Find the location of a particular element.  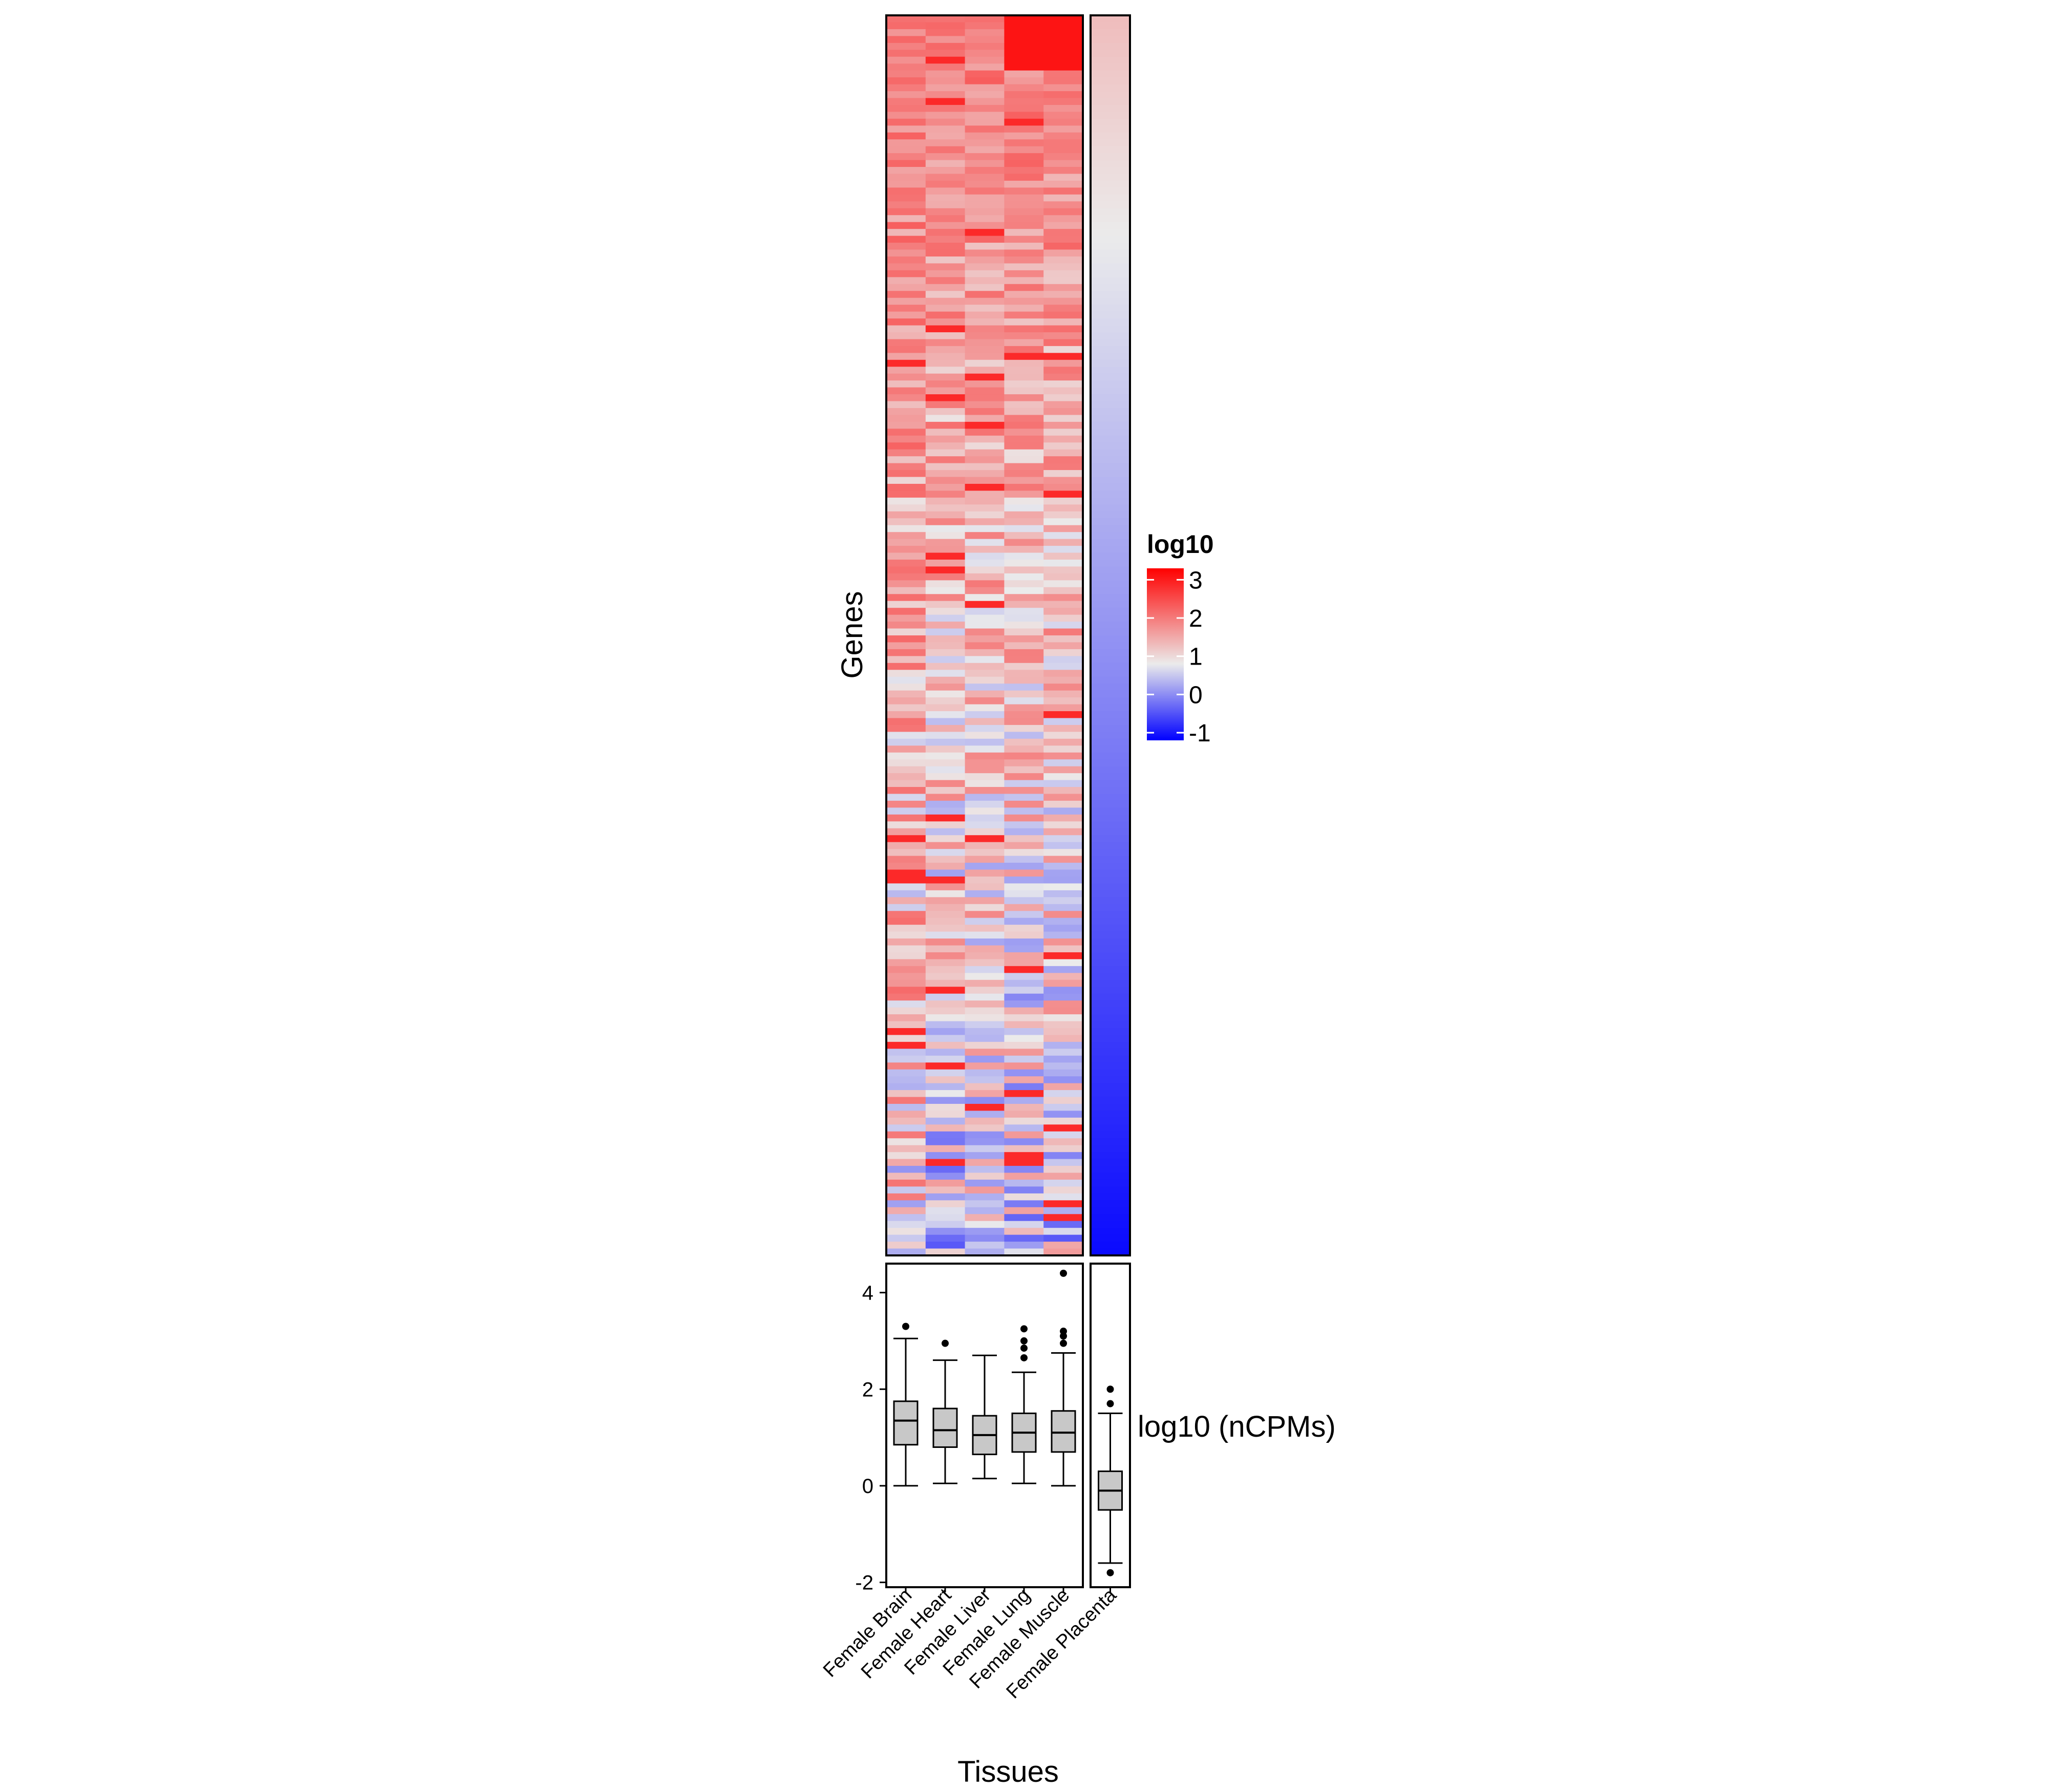

y-tick-label: -2 is located at coordinates (864, 1583).